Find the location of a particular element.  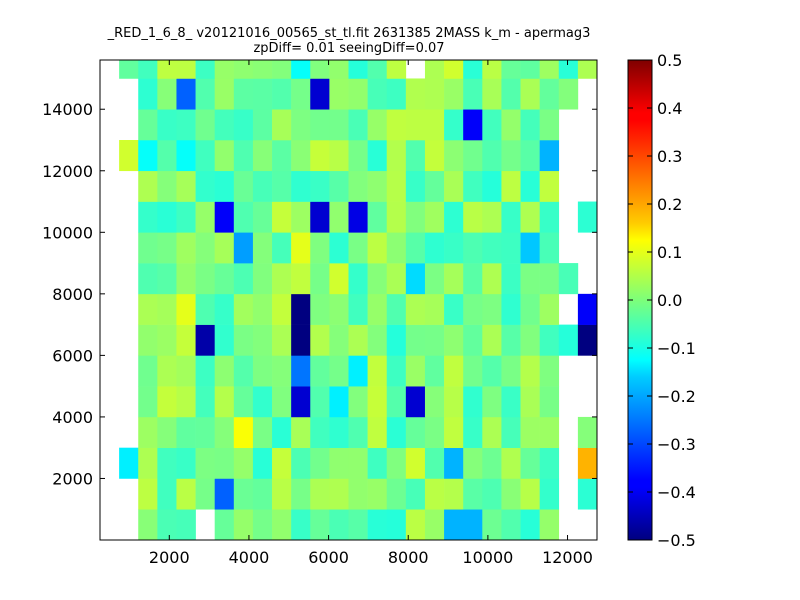

y-tick-label: 4000 is located at coordinates (72, 417).